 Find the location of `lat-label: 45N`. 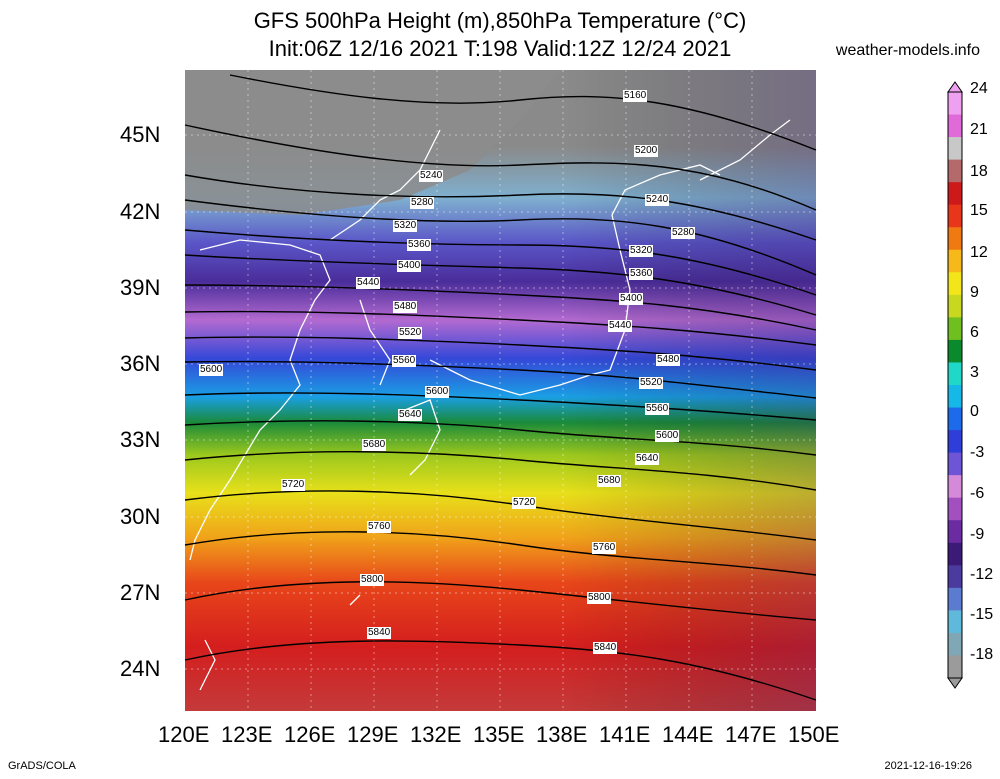

lat-label: 45N is located at coordinates (140, 134).